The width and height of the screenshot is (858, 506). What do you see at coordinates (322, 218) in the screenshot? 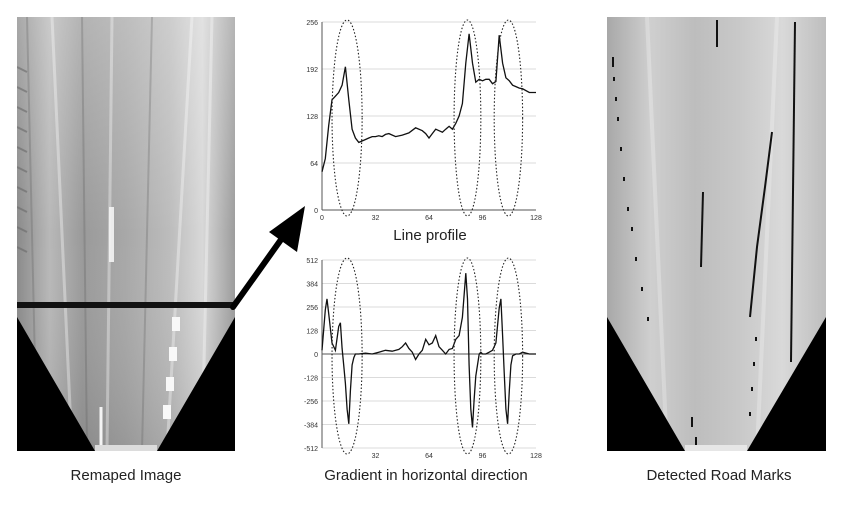
I see `x-tick-label: 0` at bounding box center [322, 218].